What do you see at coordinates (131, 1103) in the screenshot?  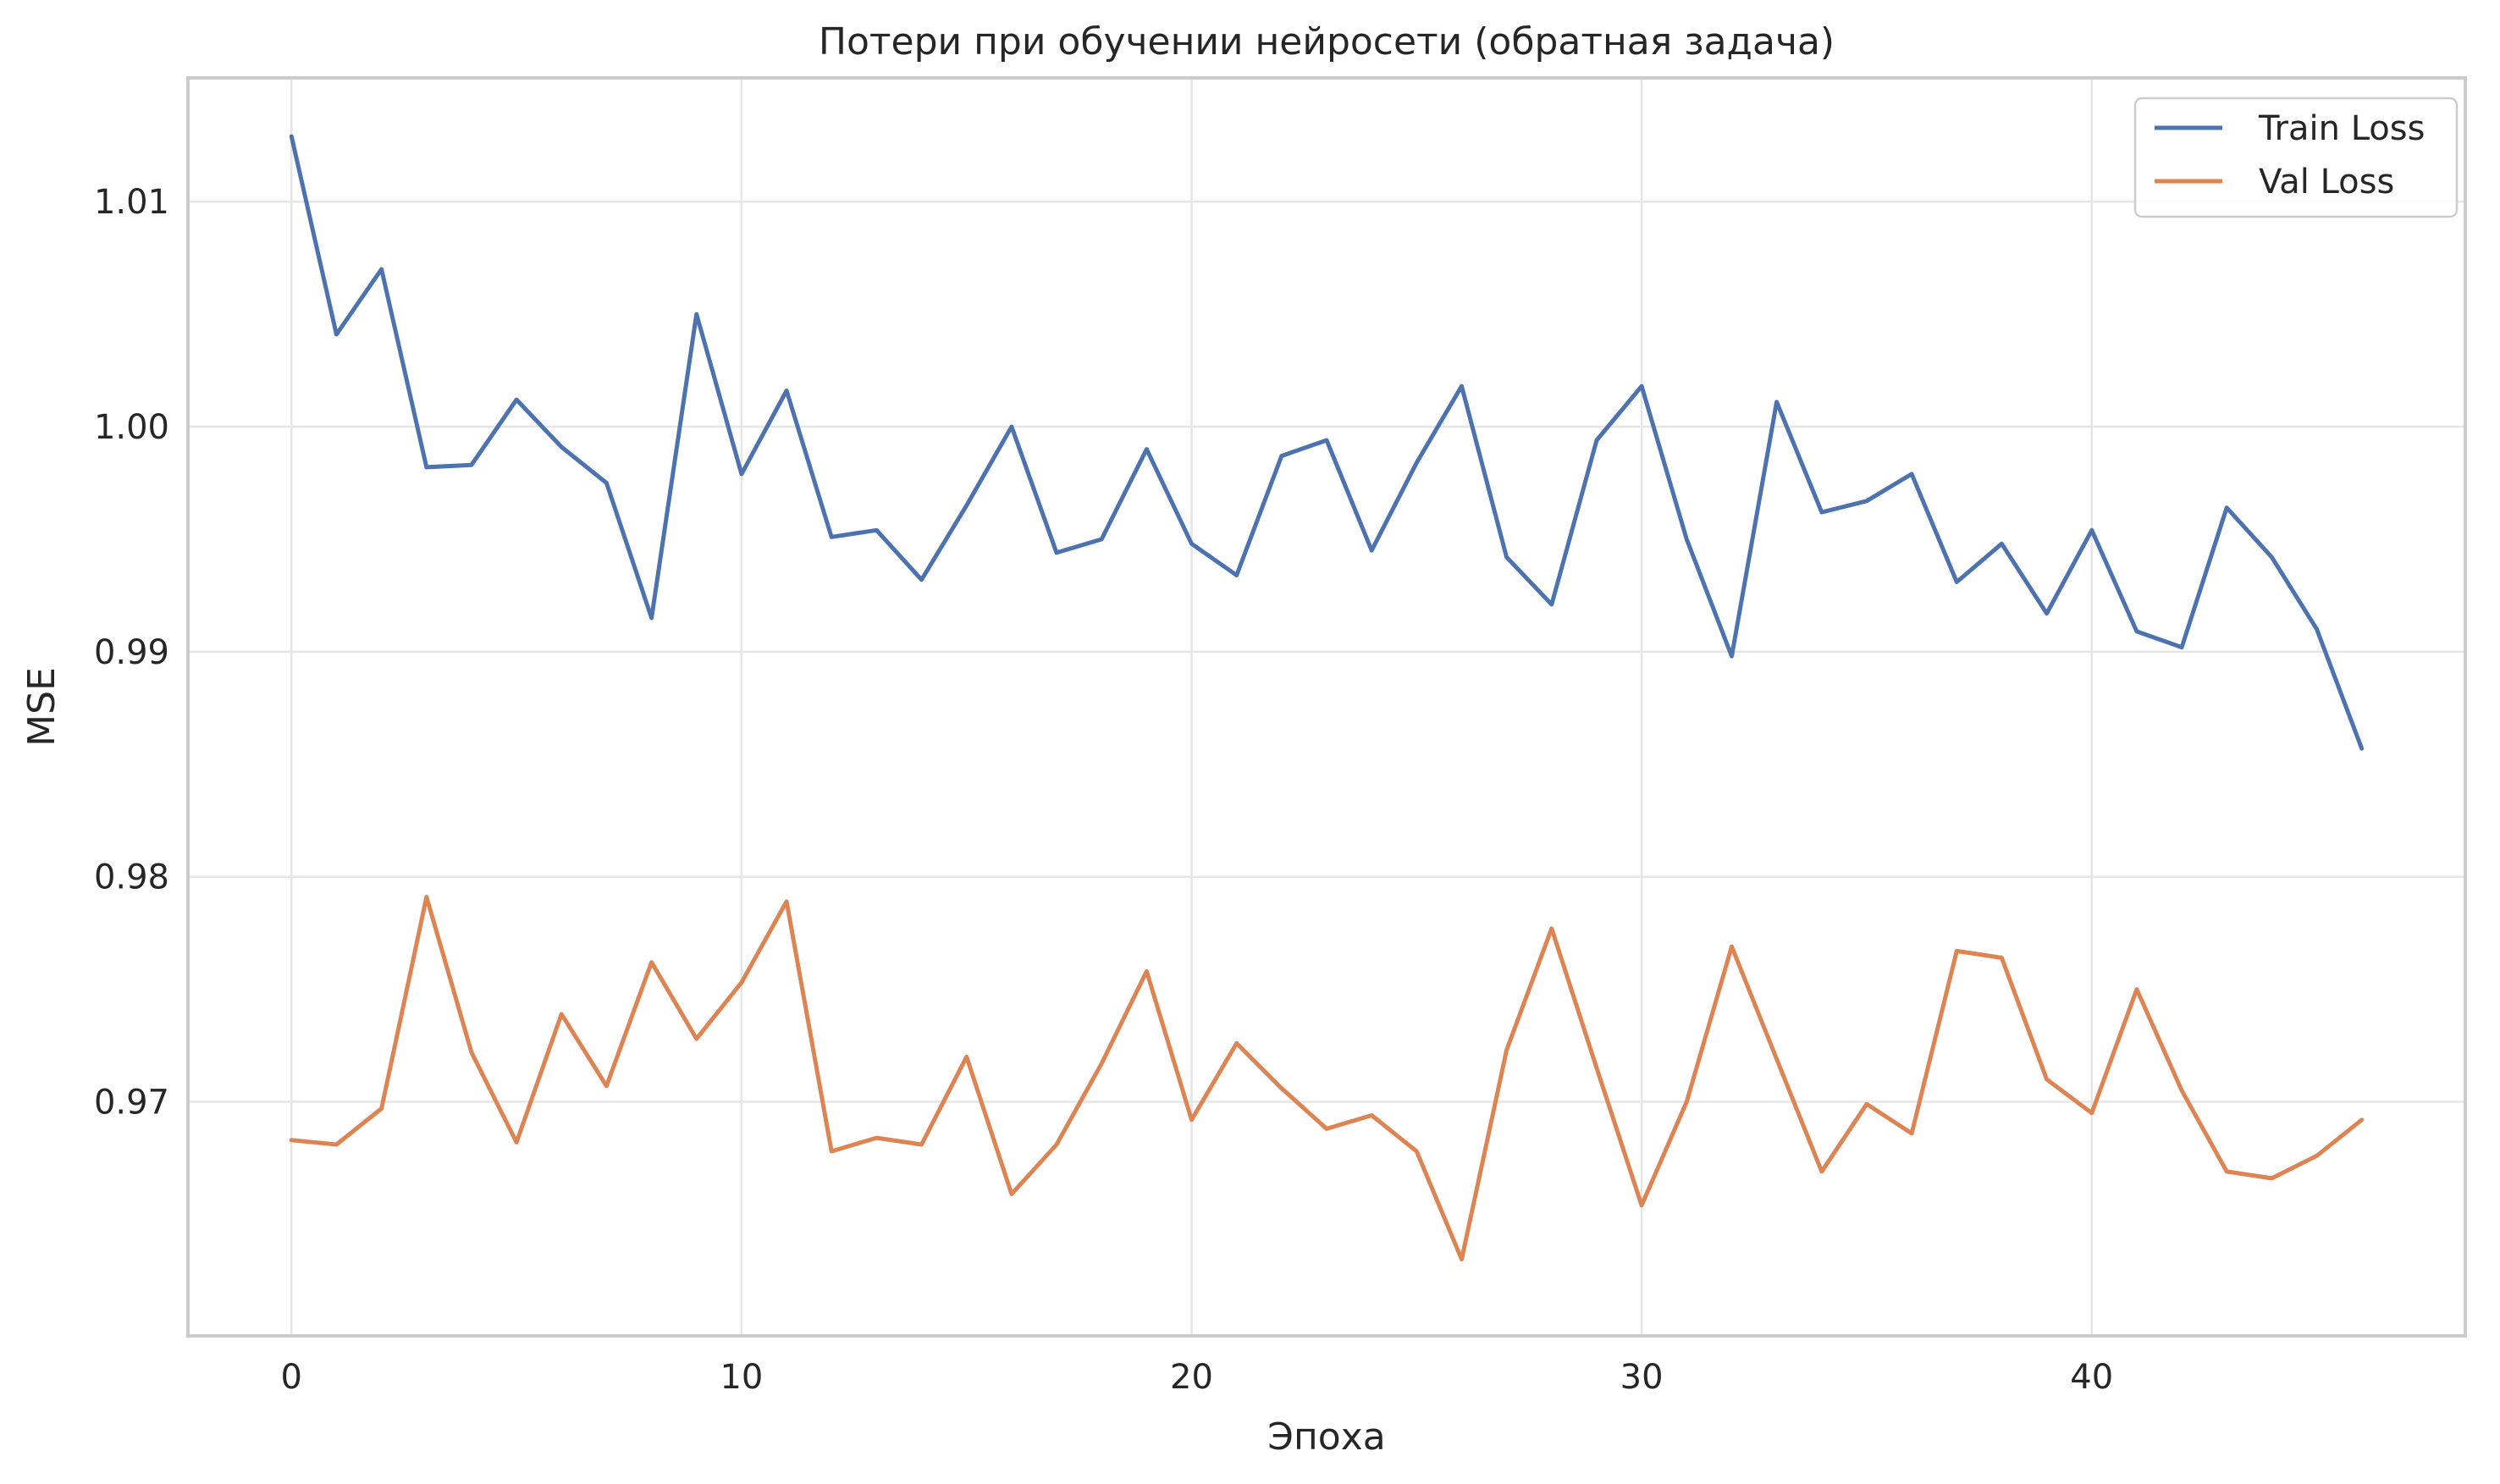 I see `y-tick-label: 0.97` at bounding box center [131, 1103].